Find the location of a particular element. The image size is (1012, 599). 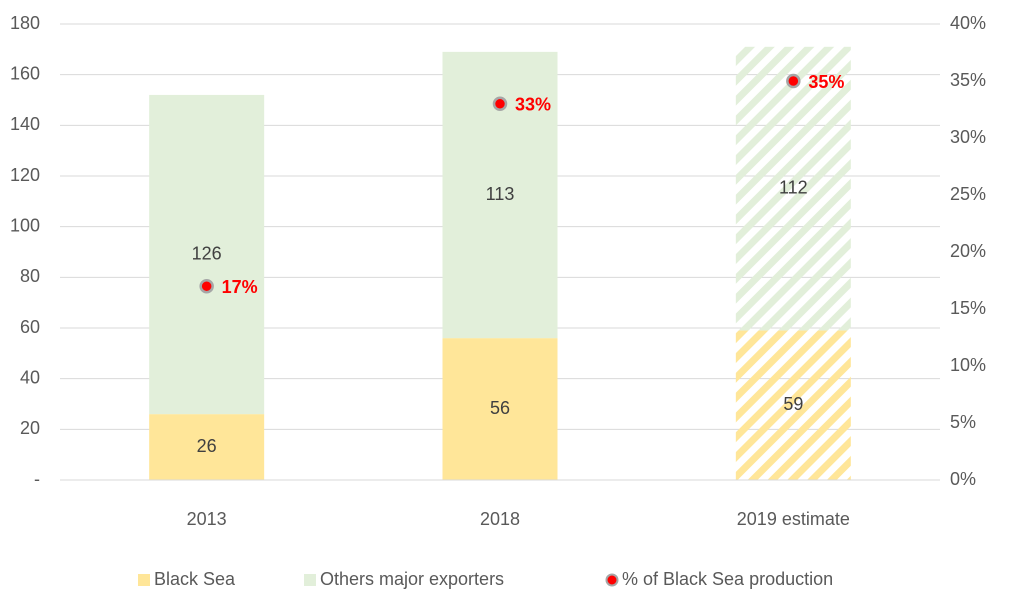

y-tick-label: 120 is located at coordinates (25, 175).